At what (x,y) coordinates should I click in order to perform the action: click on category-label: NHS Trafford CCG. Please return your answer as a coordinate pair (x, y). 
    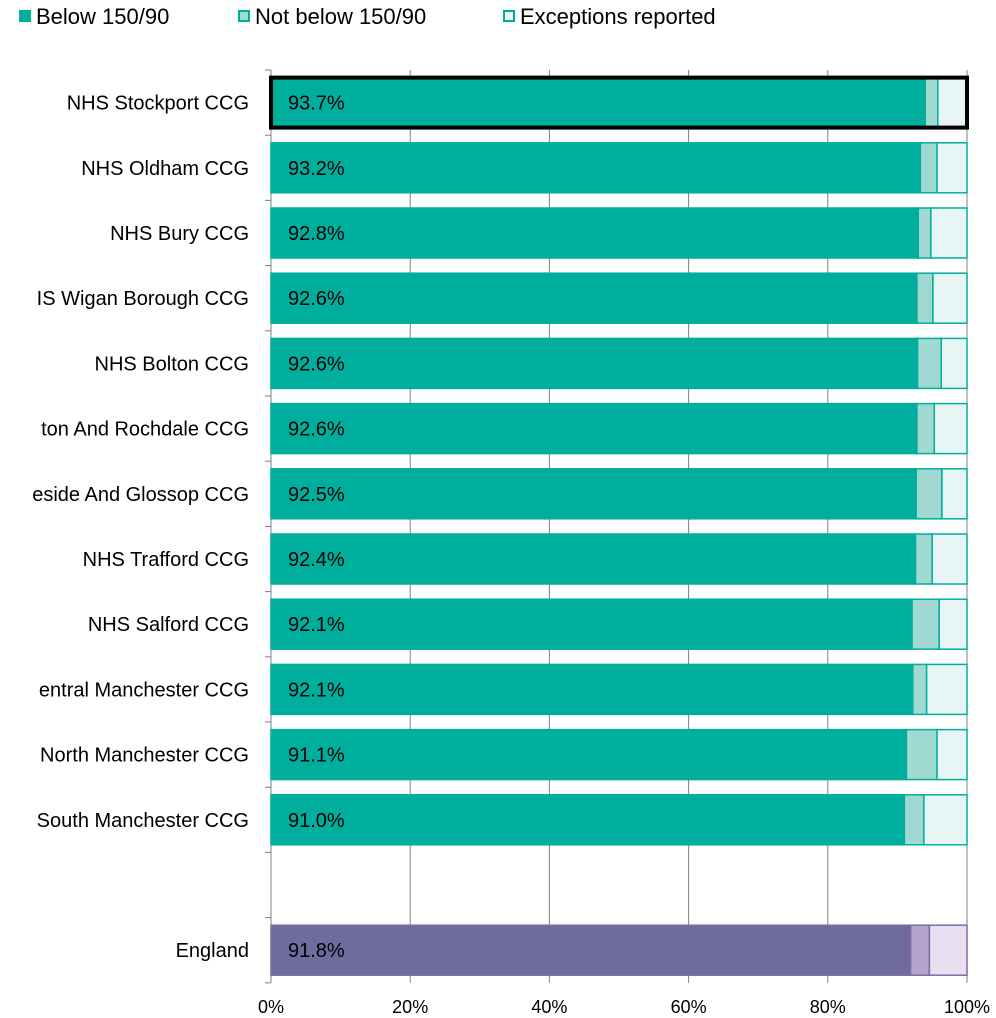
    Looking at the image, I should click on (166, 560).